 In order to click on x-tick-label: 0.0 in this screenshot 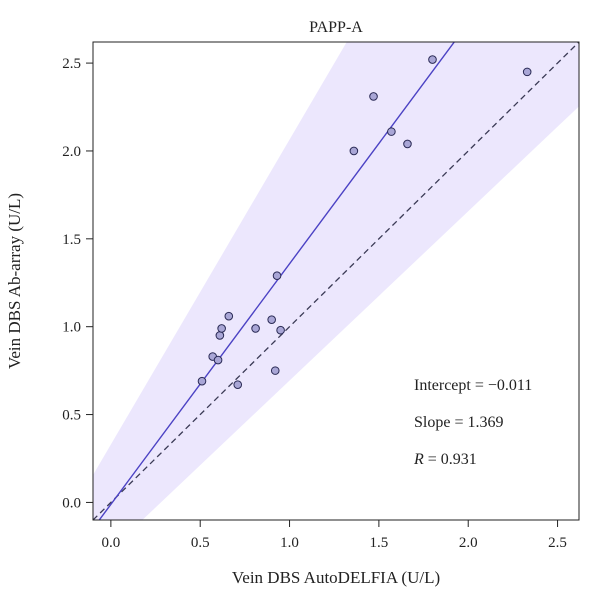, I will do `click(110, 543)`.